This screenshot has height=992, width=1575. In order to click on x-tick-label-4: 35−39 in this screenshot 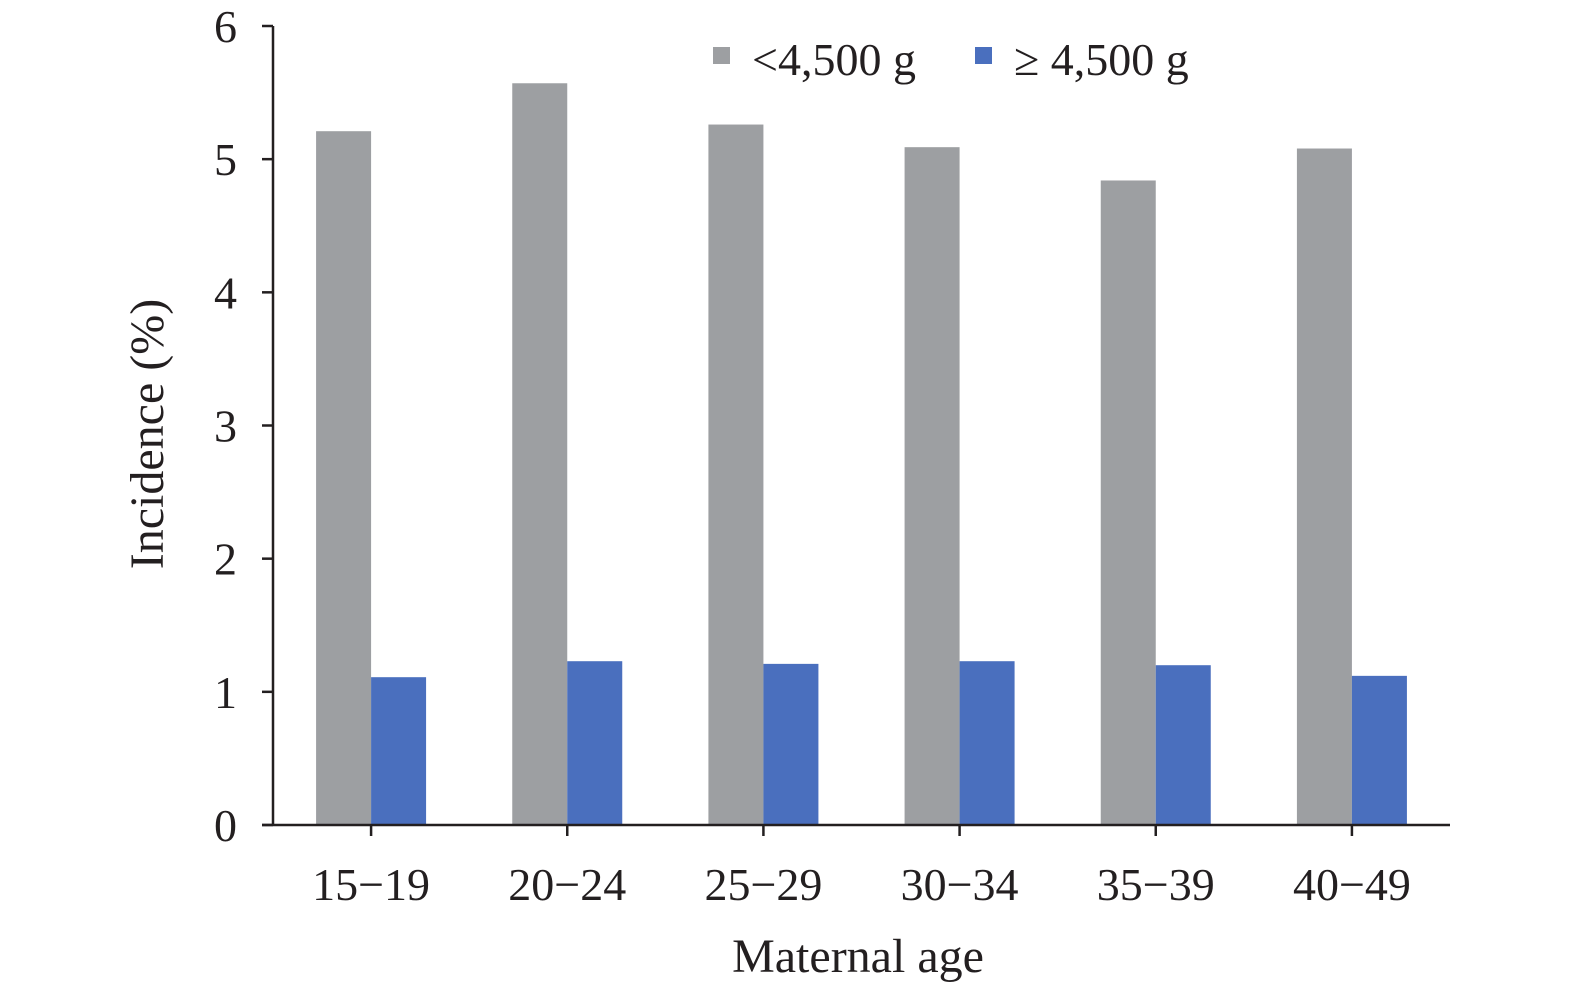, I will do `click(1156, 884)`.